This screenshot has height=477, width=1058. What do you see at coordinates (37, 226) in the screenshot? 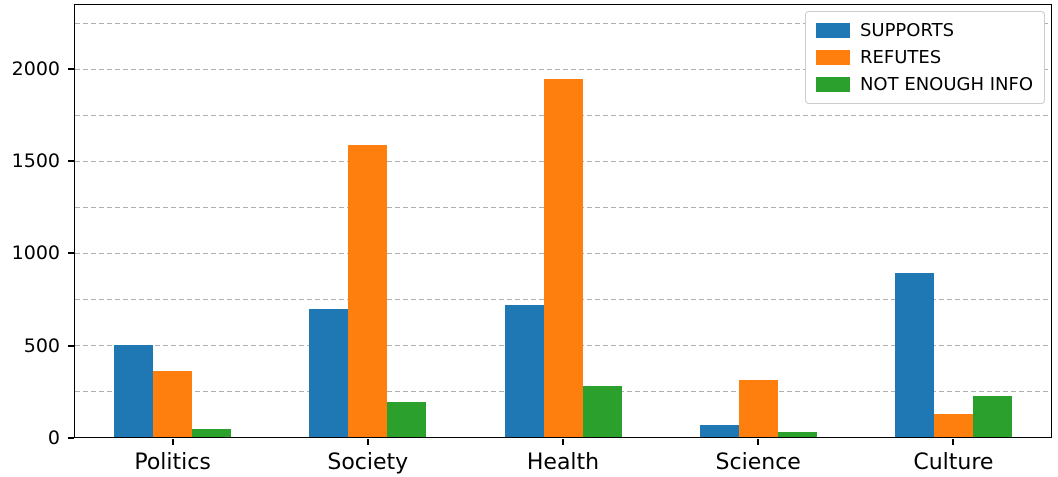
I see `y-axis: 0 500 1000 1500 2000` at bounding box center [37, 226].